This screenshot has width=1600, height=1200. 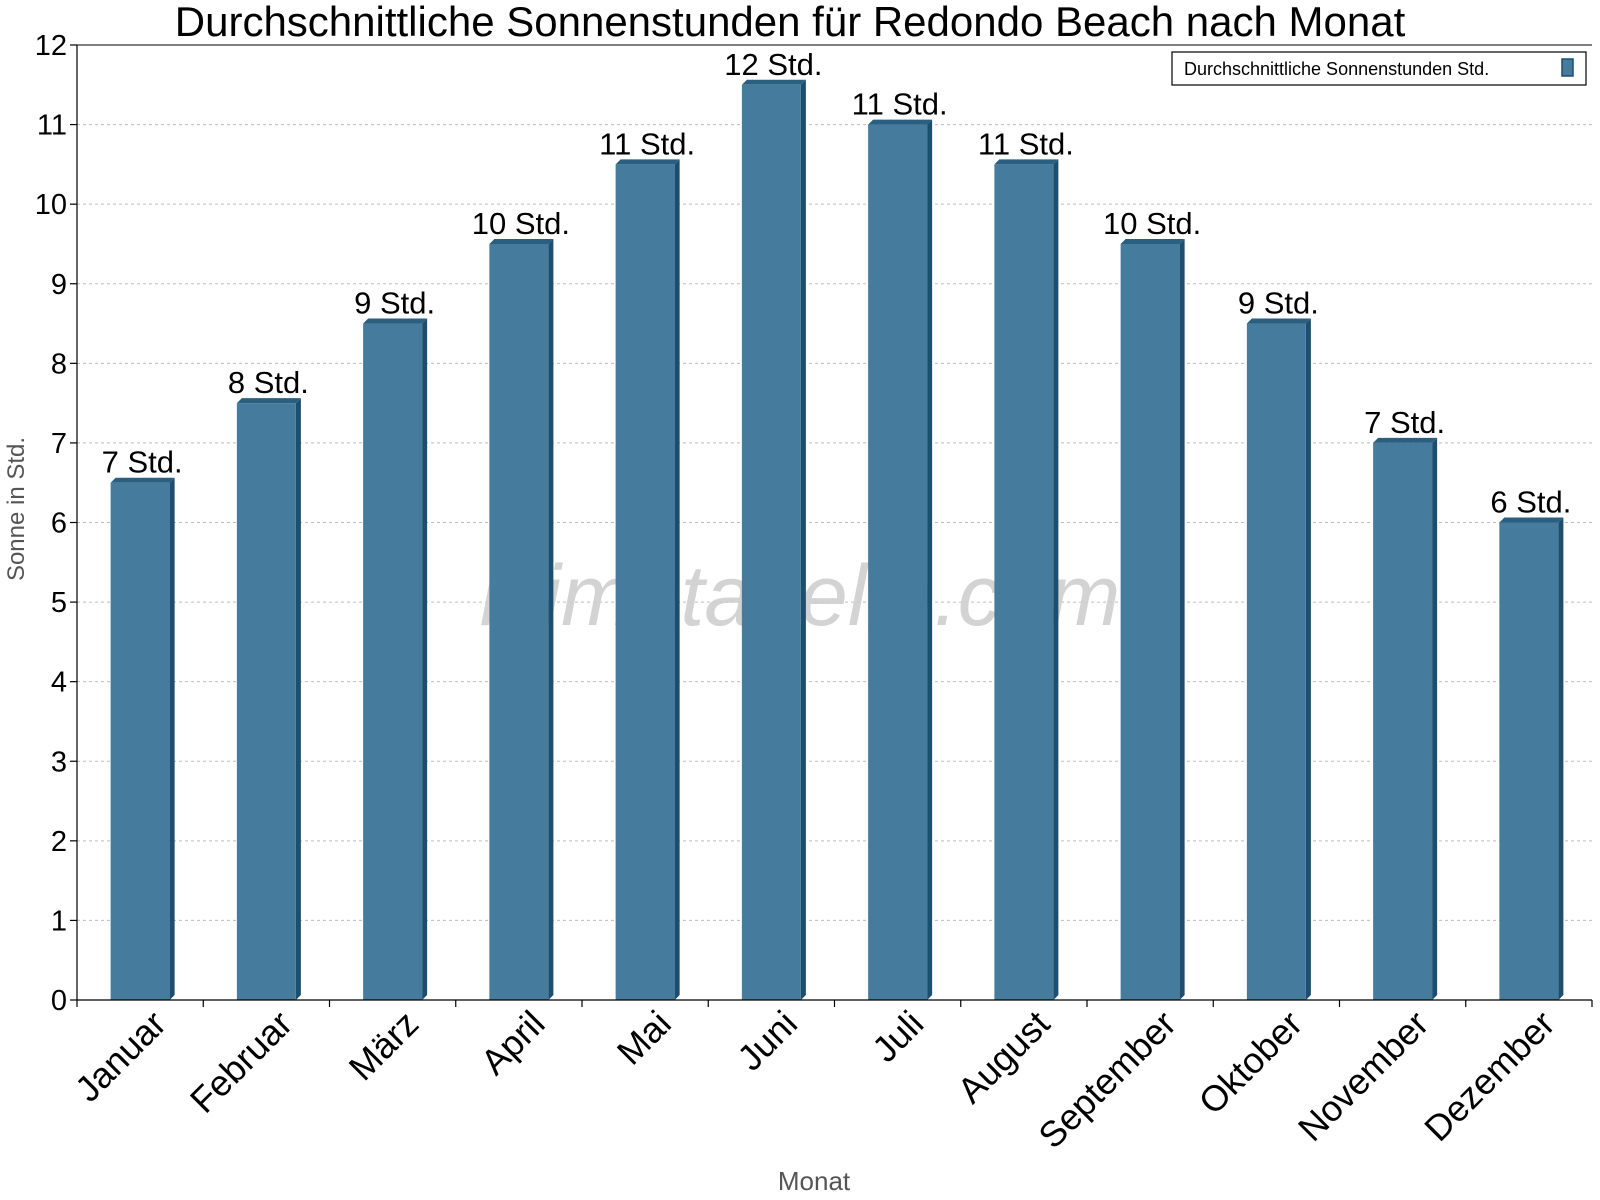 I want to click on y-tick-label: 4, so click(x=59, y=683).